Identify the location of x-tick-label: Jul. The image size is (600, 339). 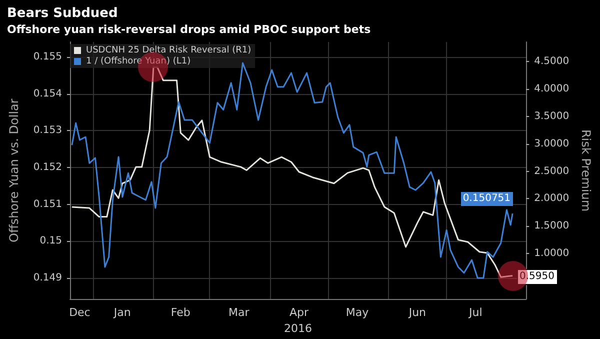
(475, 312).